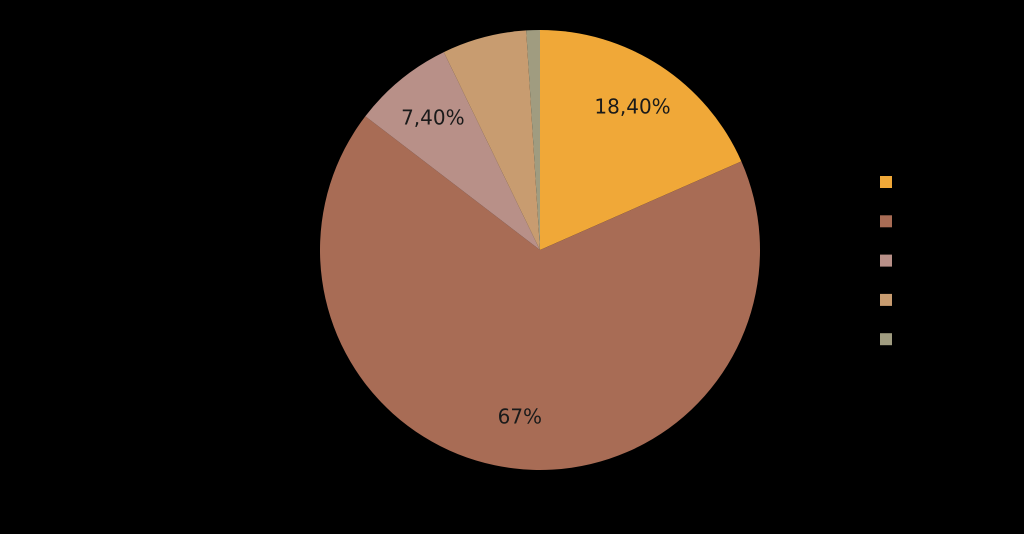  What do you see at coordinates (632, 107) in the screenshot?
I see `data-label: 18,40%` at bounding box center [632, 107].